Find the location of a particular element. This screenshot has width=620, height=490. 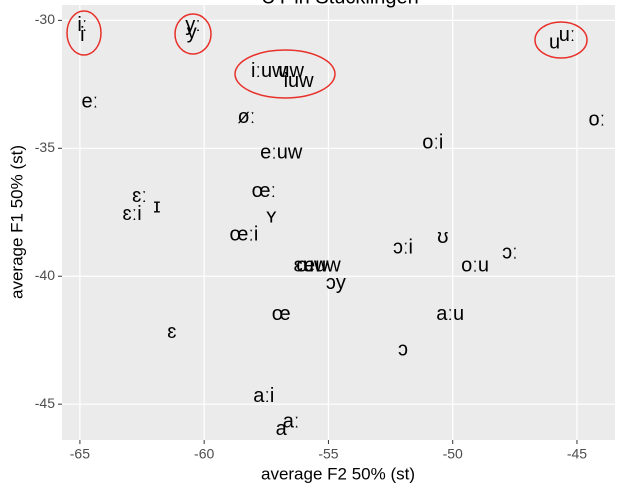

point-label: œ is located at coordinates (281, 314).